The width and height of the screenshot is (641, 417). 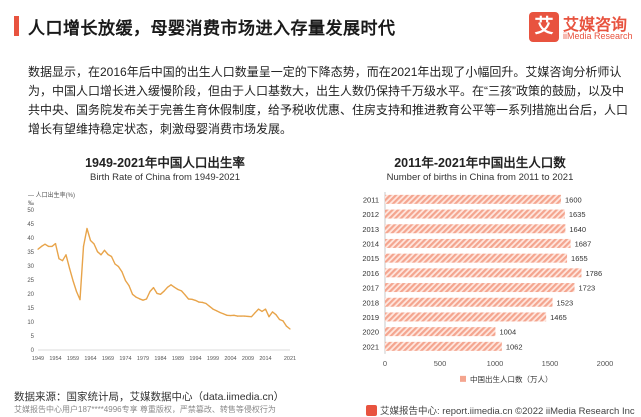 What do you see at coordinates (30, 225) in the screenshot?
I see `y-tick-label: 45` at bounding box center [30, 225].